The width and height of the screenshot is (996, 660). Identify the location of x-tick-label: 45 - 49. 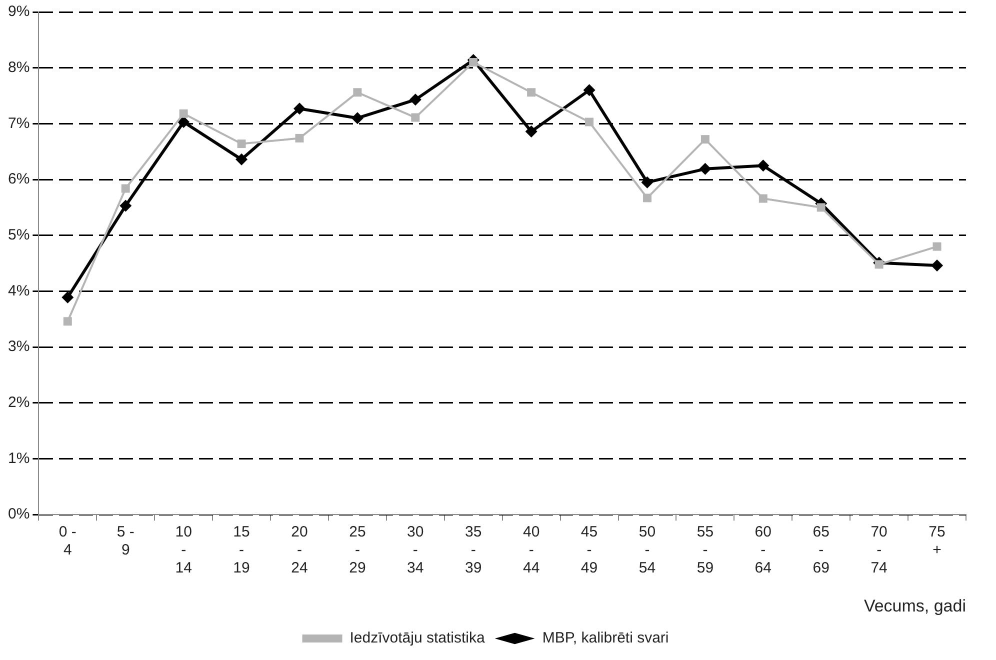
(589, 550).